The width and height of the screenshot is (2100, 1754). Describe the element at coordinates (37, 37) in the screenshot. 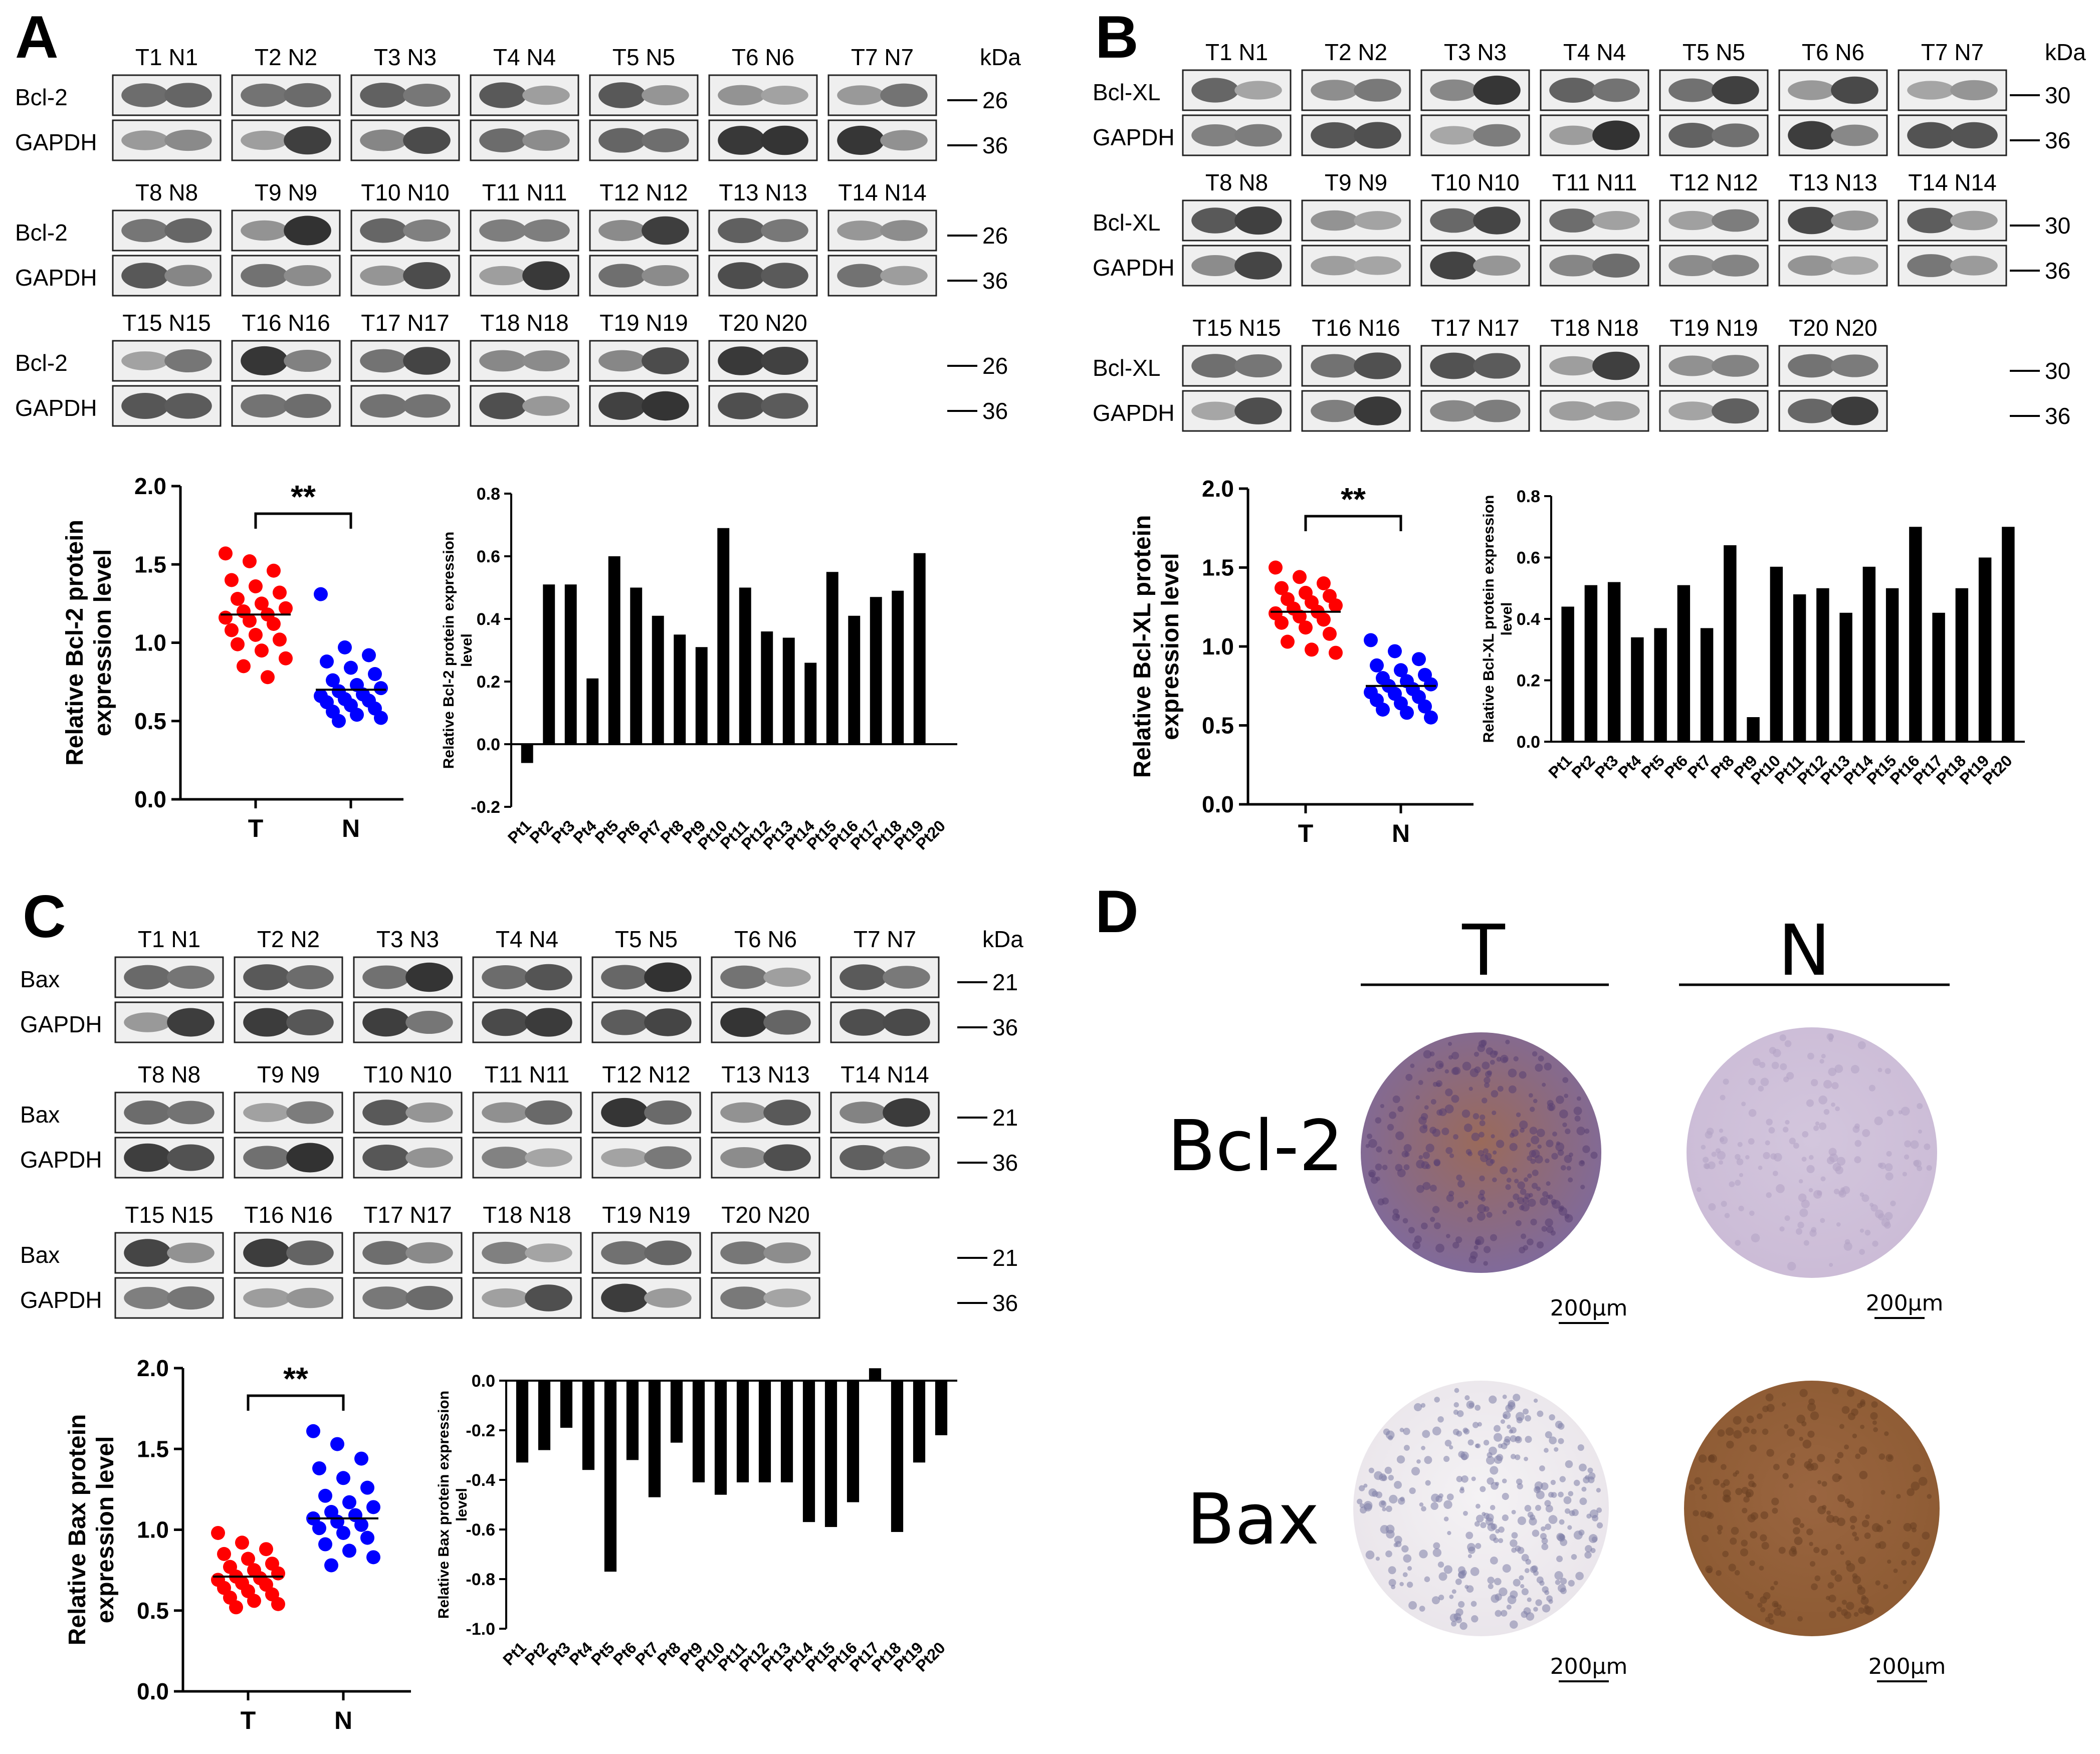

I see `panel-letter-a: A` at that location.